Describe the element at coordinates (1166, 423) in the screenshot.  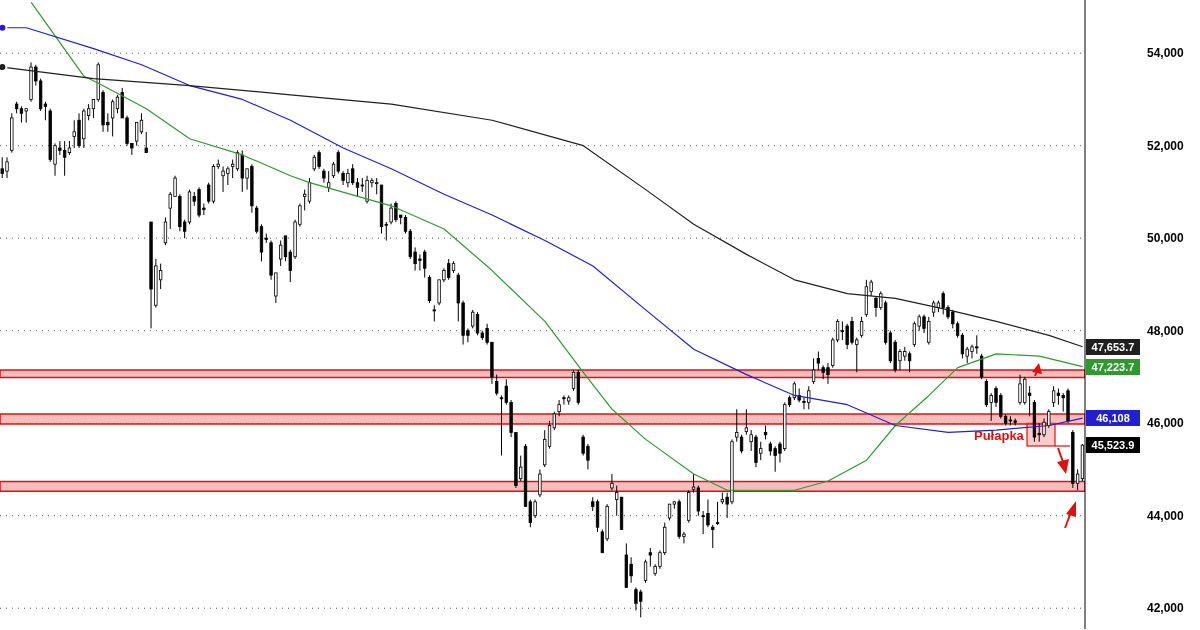
I see `y-tick-label: 46,000` at that location.